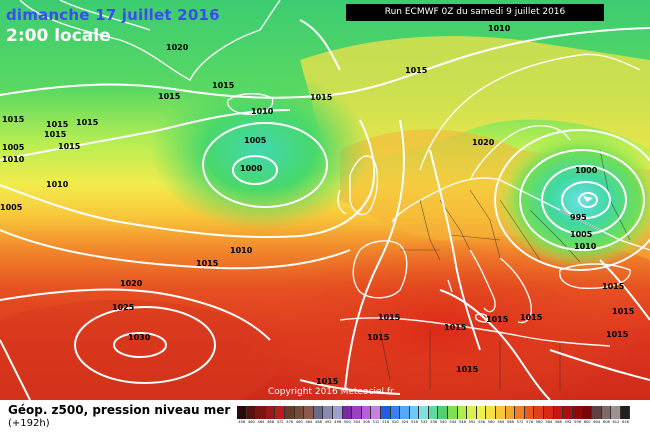 This screenshot has width=650, height=433. Describe the element at coordinates (328, 422) in the screenshot. I see `legend-tick-label: 492` at that location.